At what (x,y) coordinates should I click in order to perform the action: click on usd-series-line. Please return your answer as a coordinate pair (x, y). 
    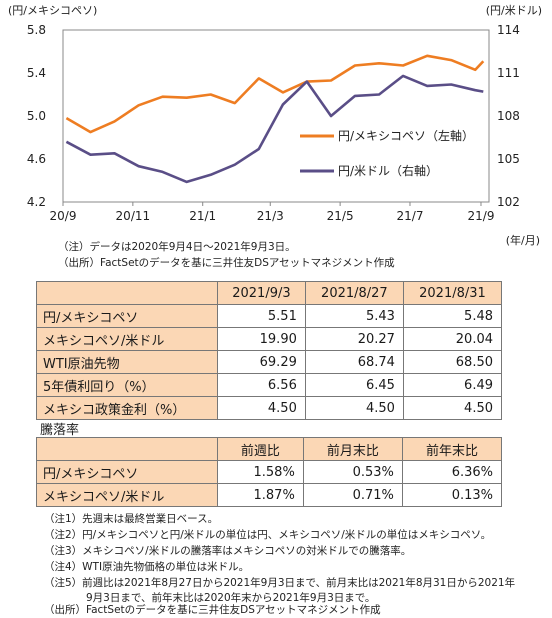
    Looking at the image, I should click on (274, 129).